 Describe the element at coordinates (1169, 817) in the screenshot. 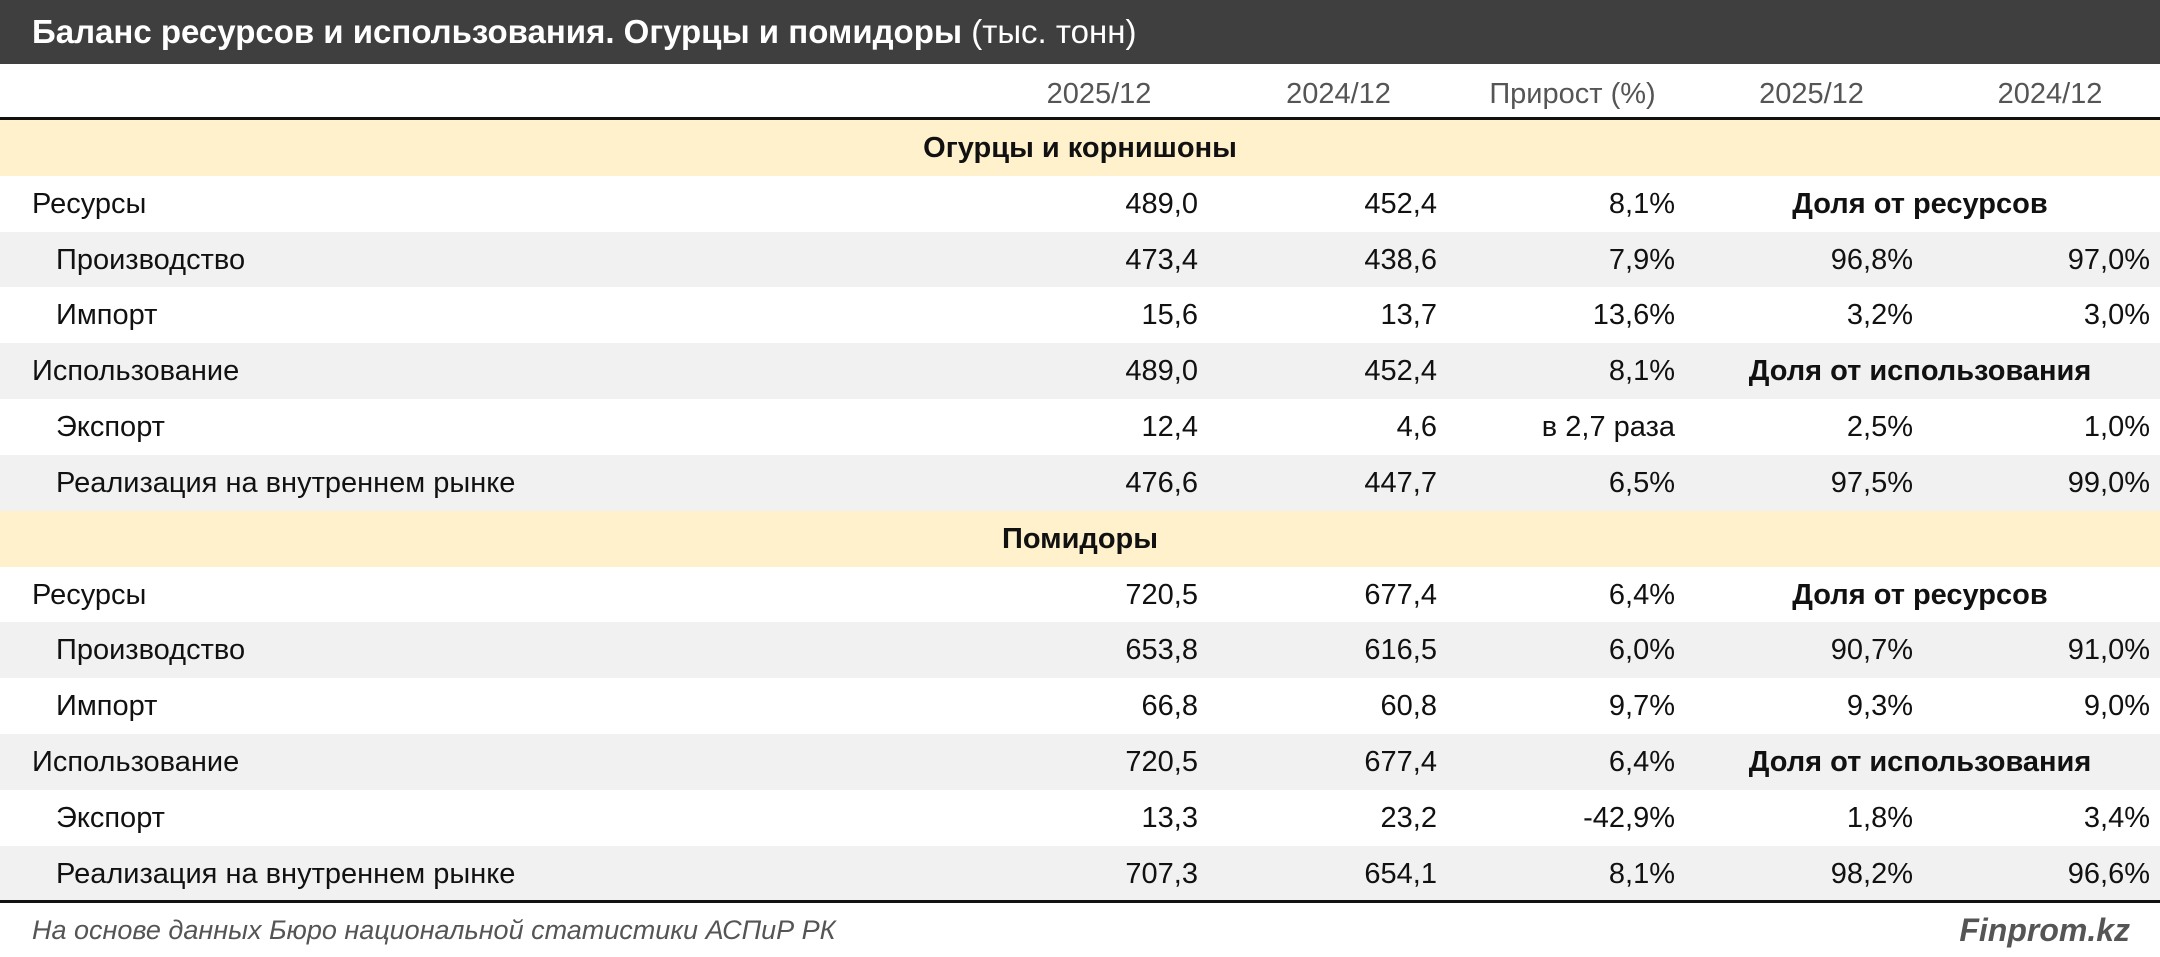

I see `value-2025-12: 13,3` at that location.